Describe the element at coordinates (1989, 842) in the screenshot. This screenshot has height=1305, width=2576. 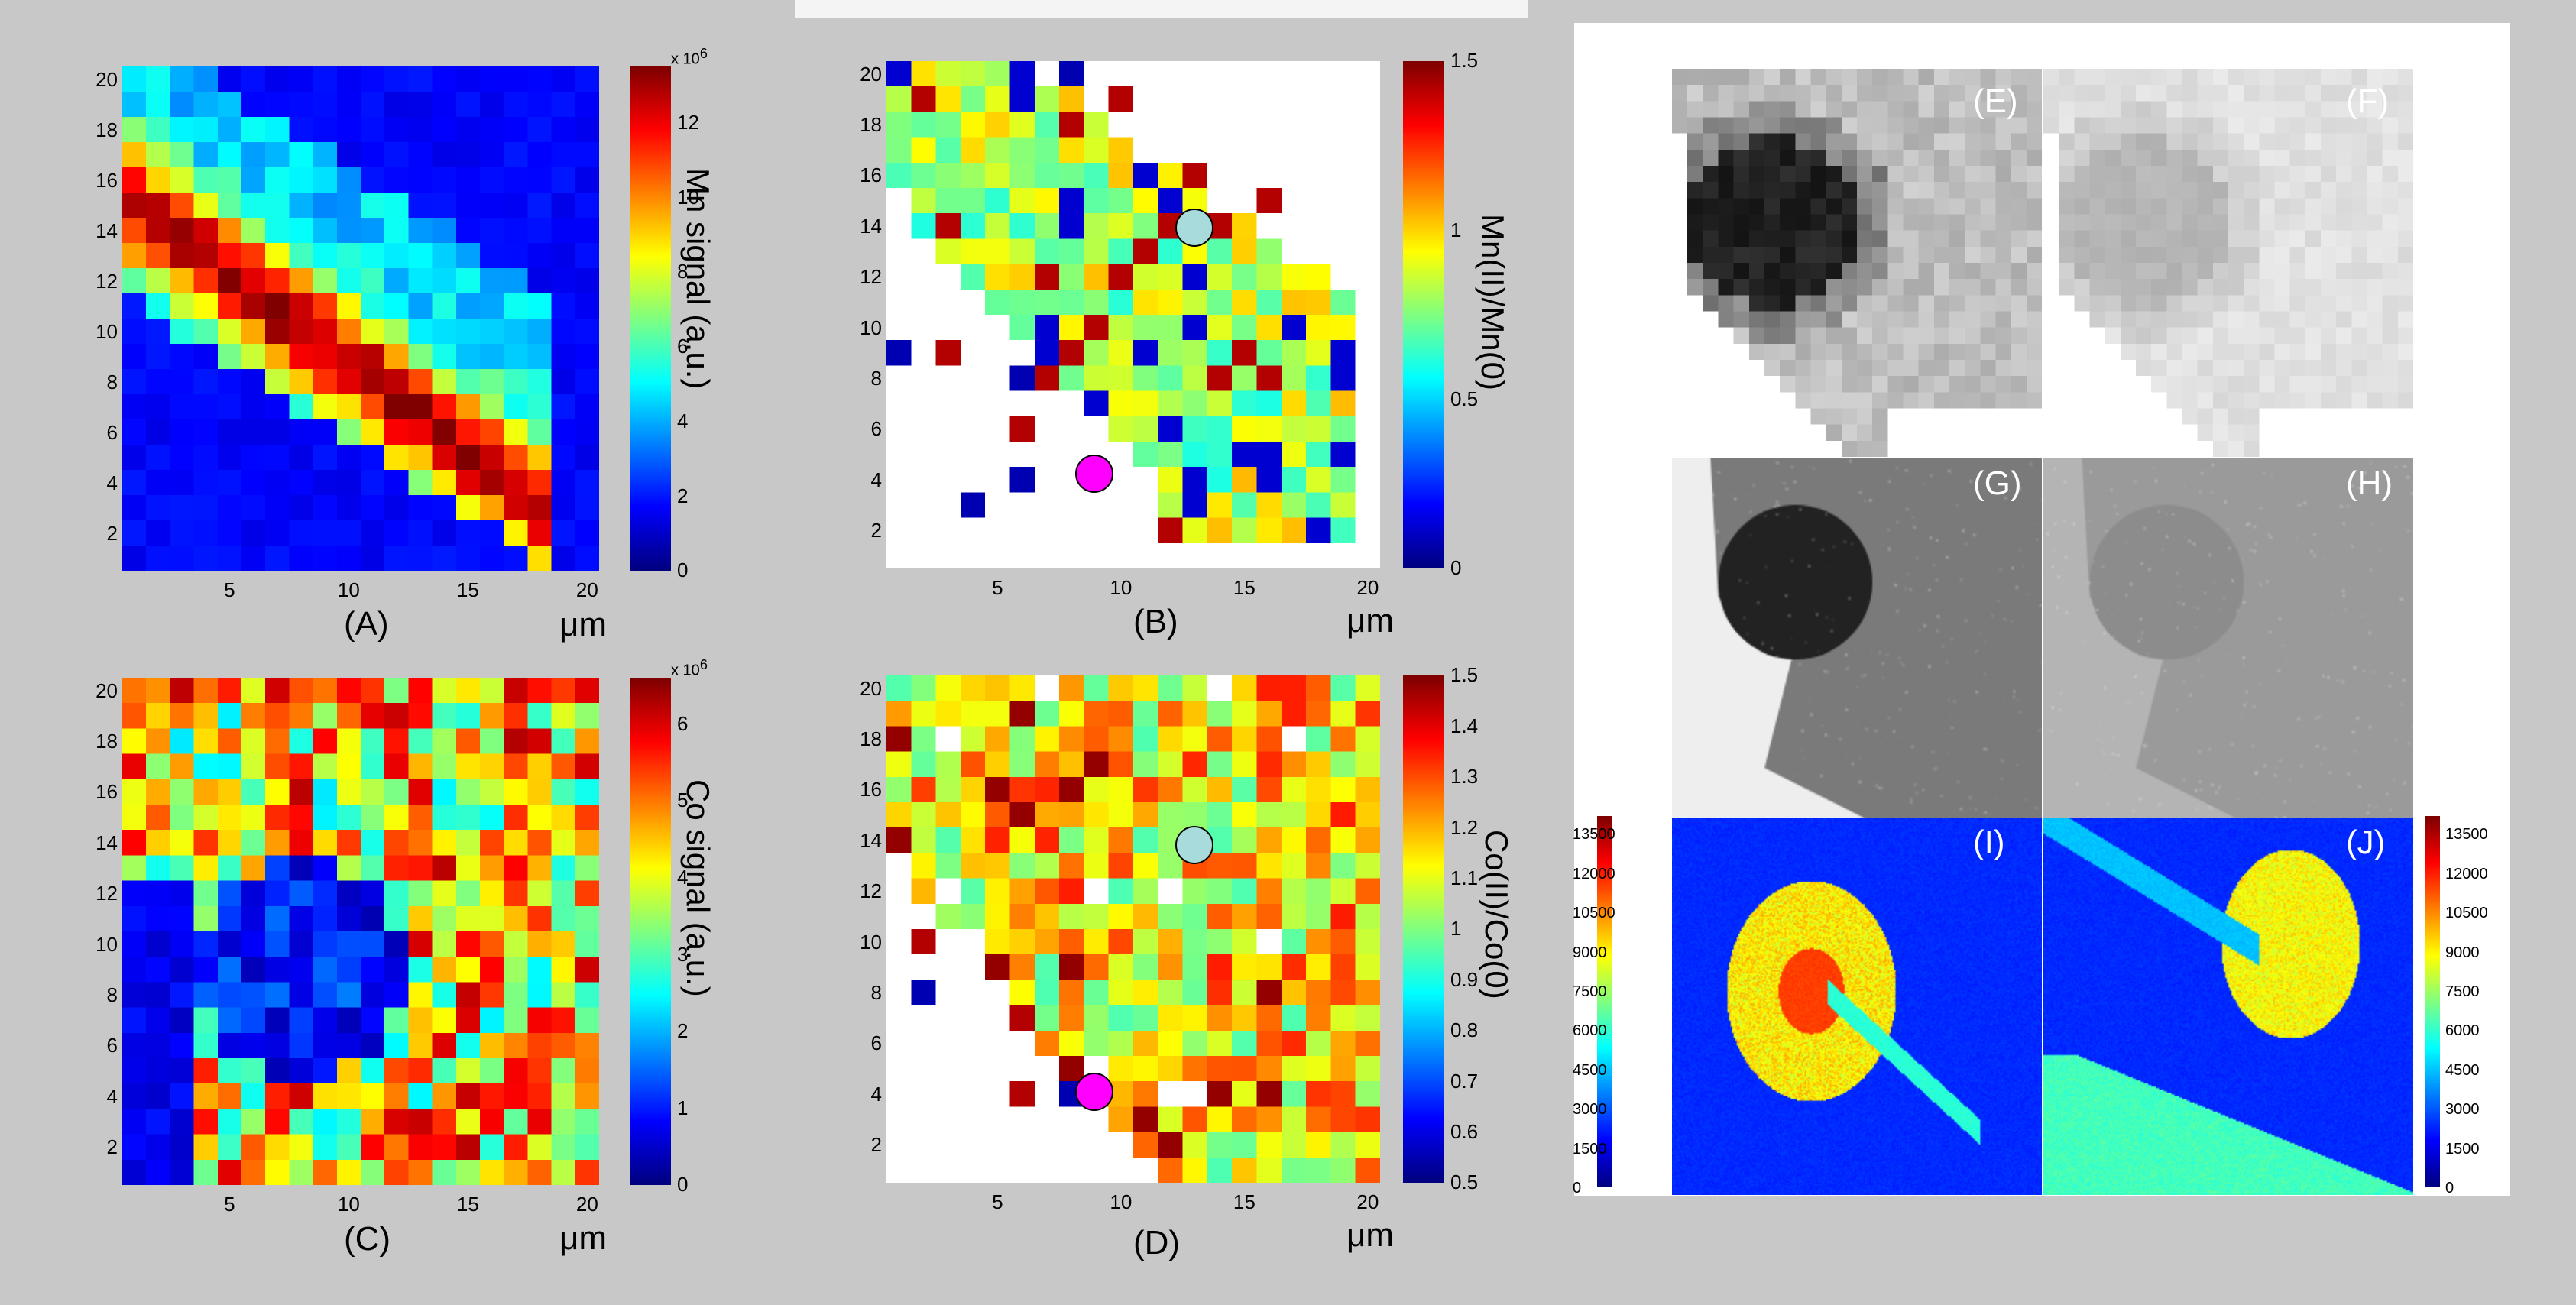
I see `image-label-i: (I)` at that location.